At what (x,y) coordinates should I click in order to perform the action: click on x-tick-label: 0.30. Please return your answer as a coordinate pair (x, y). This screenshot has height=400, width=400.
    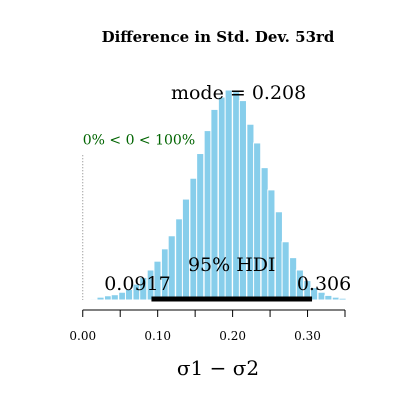
    Looking at the image, I should click on (307, 336).